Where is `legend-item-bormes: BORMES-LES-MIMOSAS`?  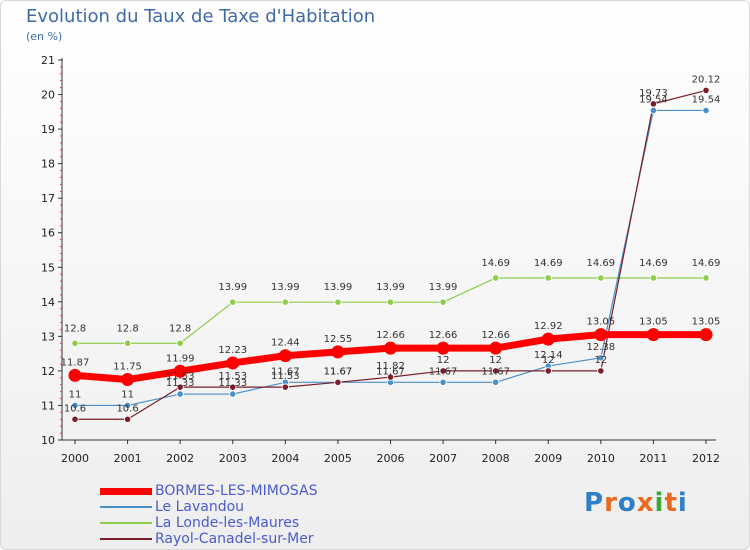 legend-item-bormes: BORMES-LES-MIMOSAS is located at coordinates (250, 491).